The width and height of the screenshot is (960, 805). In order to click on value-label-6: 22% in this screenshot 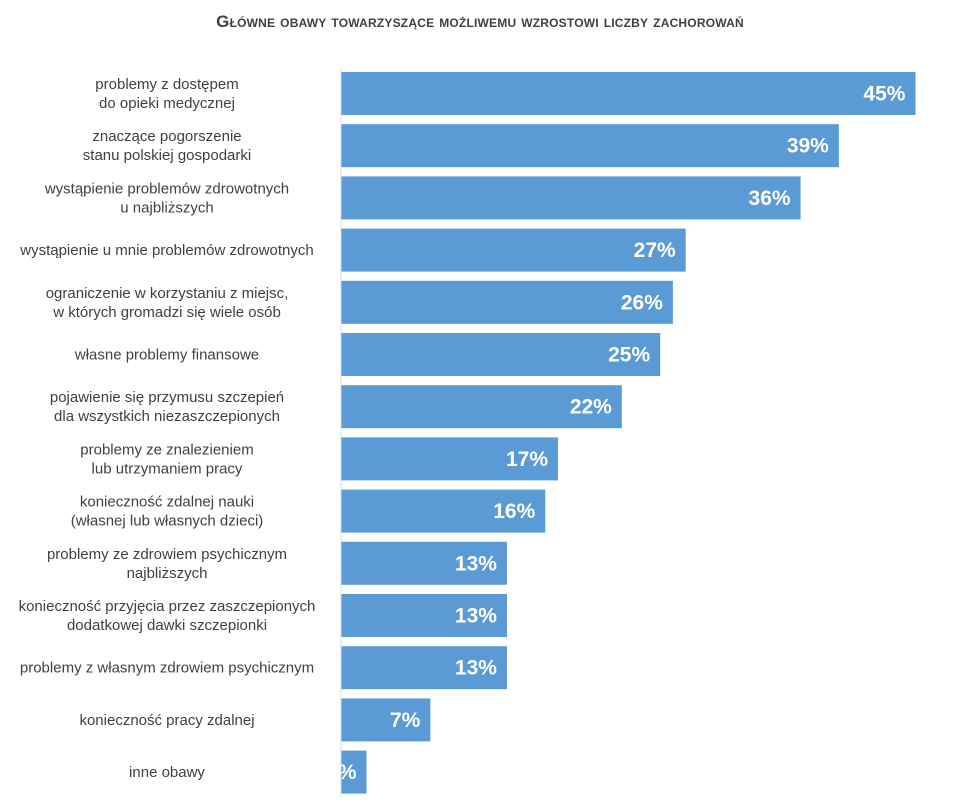, I will do `click(591, 407)`.